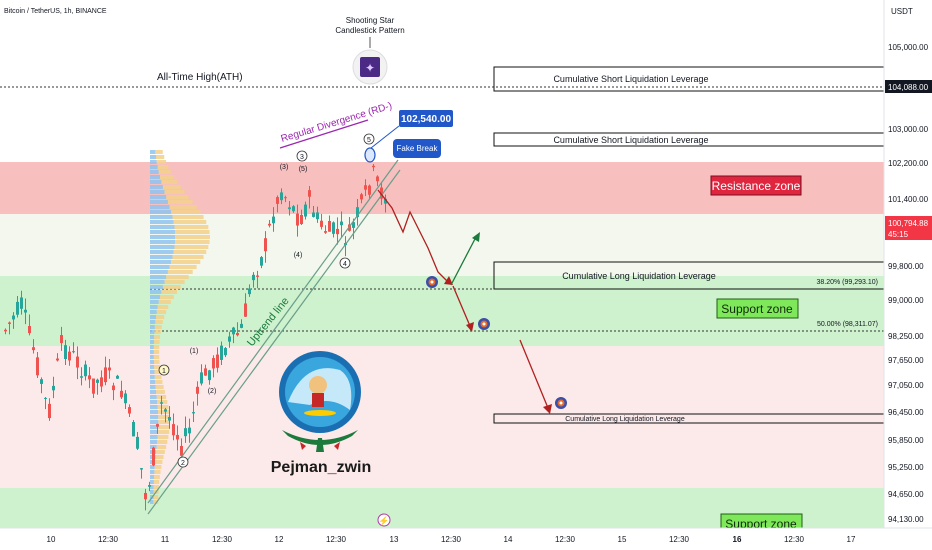 Image resolution: width=932 pixels, height=550 pixels. I want to click on support-zone-label-1-bg, so click(757, 308).